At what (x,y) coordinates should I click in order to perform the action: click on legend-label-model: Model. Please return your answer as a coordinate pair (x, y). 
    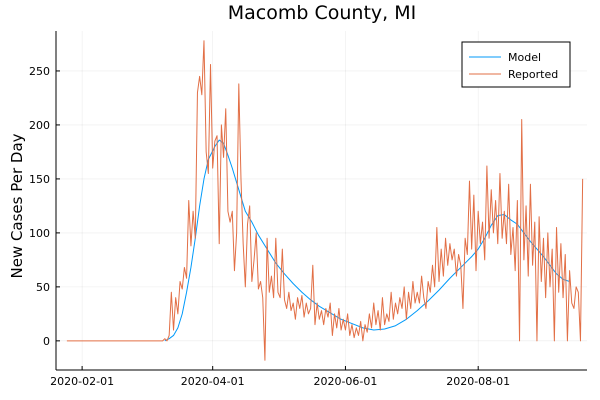
    Looking at the image, I should click on (524, 57).